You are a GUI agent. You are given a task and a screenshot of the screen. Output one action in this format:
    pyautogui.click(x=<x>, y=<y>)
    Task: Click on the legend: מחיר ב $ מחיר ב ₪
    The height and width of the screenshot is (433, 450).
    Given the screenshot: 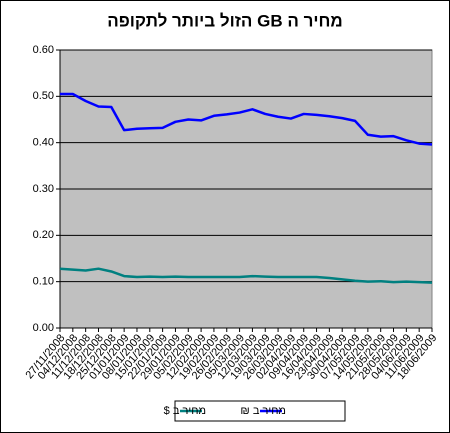 What is the action you would take?
    pyautogui.click(x=255, y=411)
    